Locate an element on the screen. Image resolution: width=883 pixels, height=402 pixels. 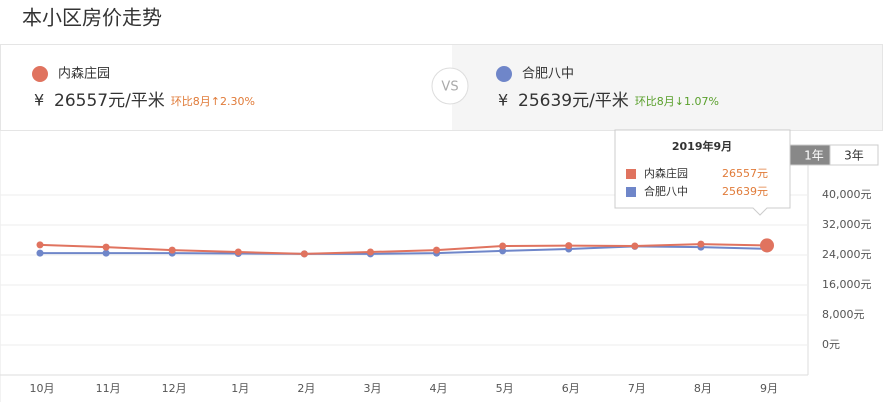
price: 26557元/平米 is located at coordinates (109, 101).